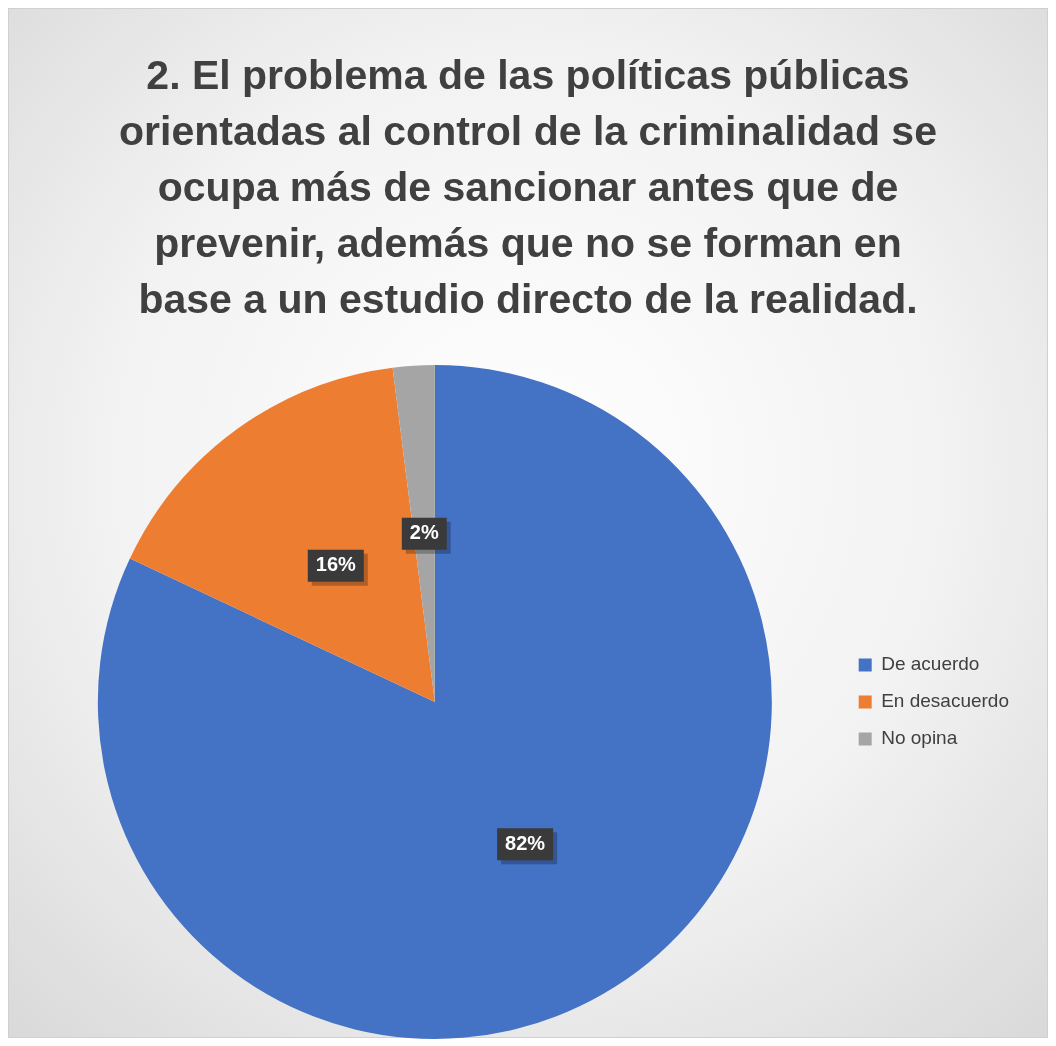 This screenshot has height=1046, width=1056. What do you see at coordinates (336, 564) in the screenshot?
I see `data-label: 16%` at bounding box center [336, 564].